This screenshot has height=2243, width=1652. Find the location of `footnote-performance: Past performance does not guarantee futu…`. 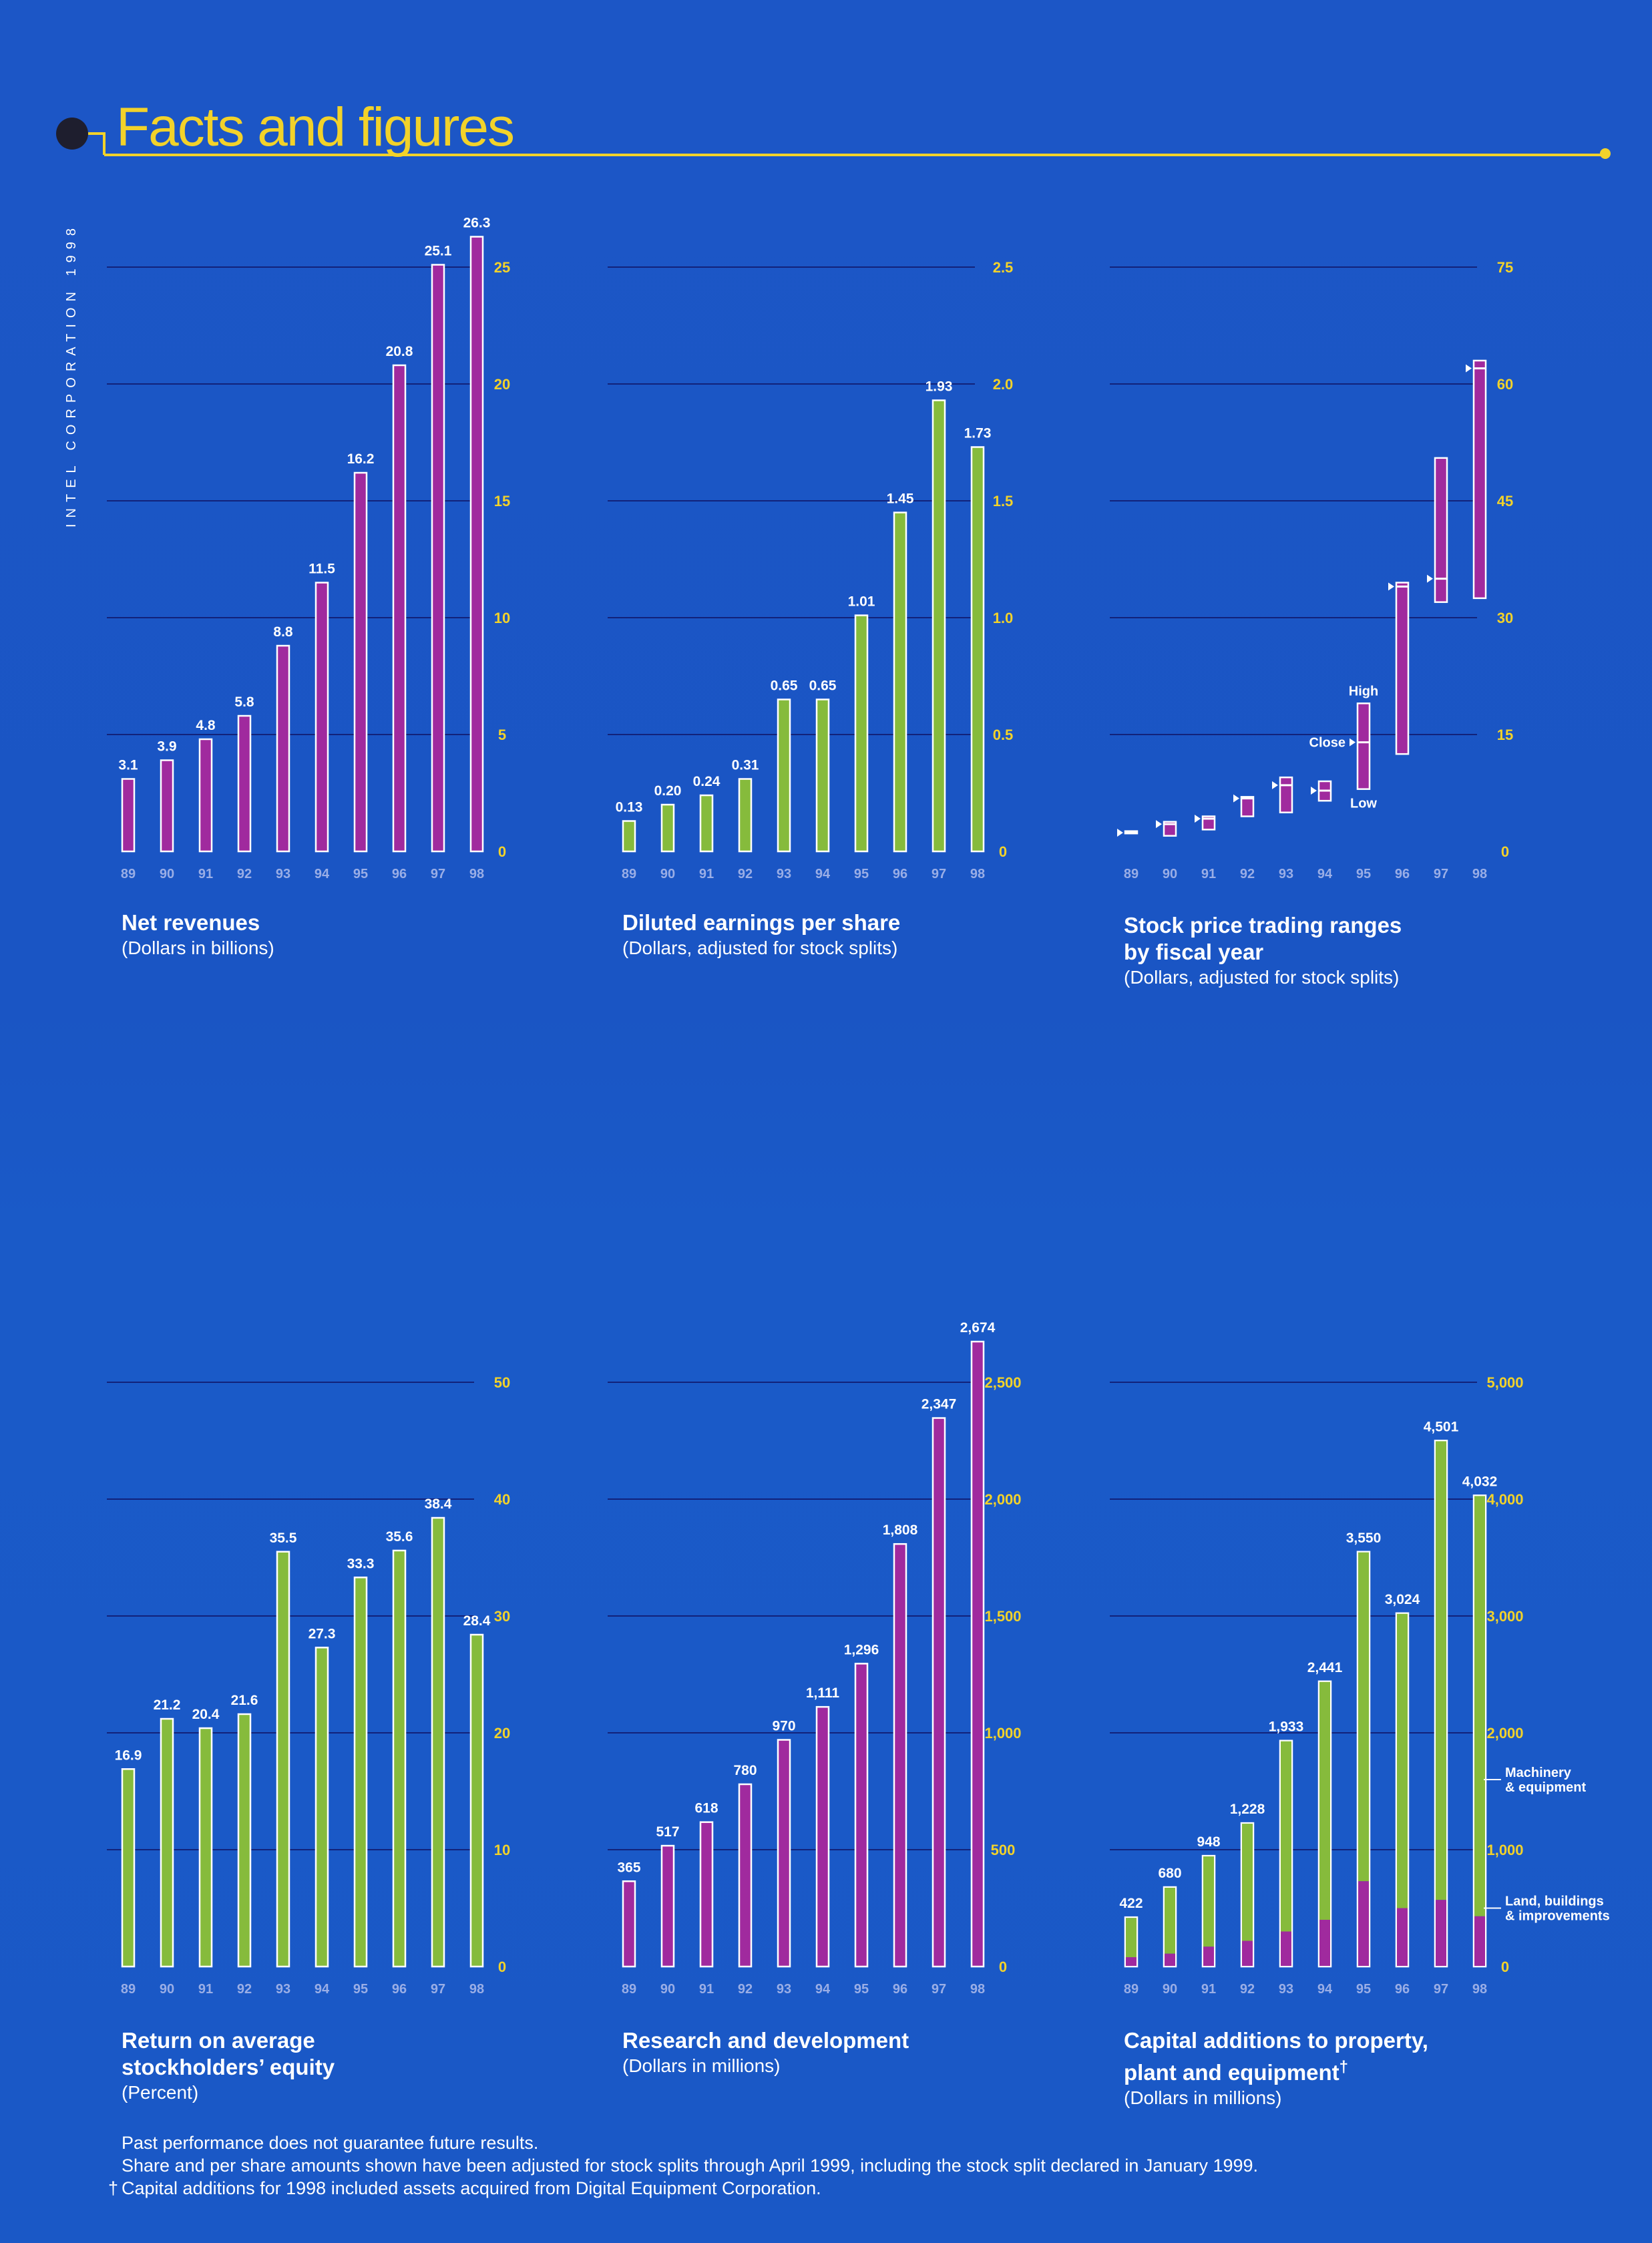

footnote-performance: Past performance does not guarantee futu… is located at coordinates (330, 2143).